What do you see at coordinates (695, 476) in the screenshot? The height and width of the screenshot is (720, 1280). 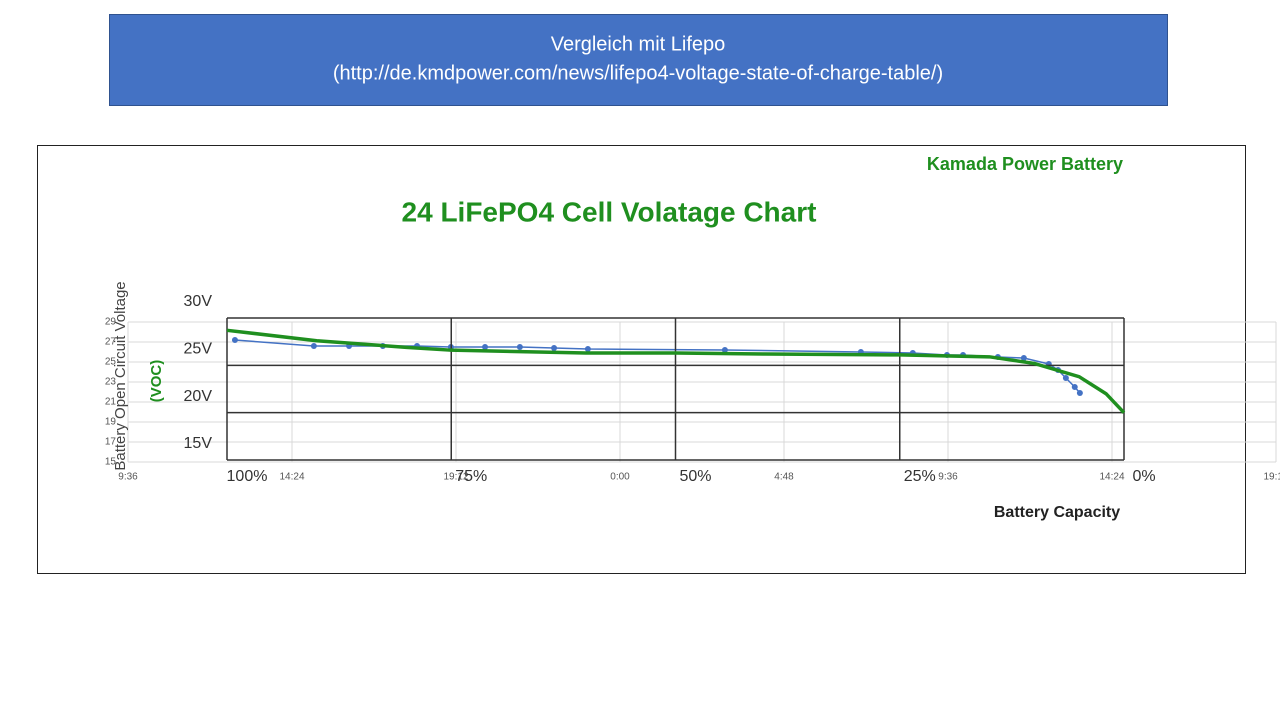 I see `x-tick-label: 50%` at bounding box center [695, 476].